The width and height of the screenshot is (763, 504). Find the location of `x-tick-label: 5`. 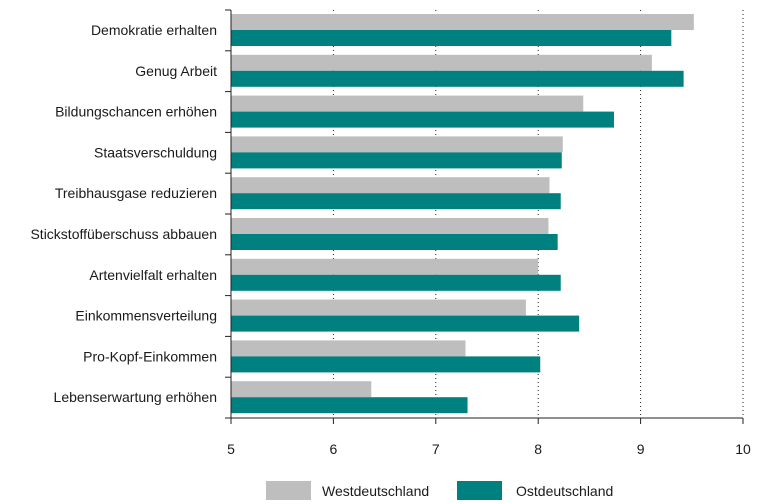

x-tick-label: 5 is located at coordinates (231, 449).